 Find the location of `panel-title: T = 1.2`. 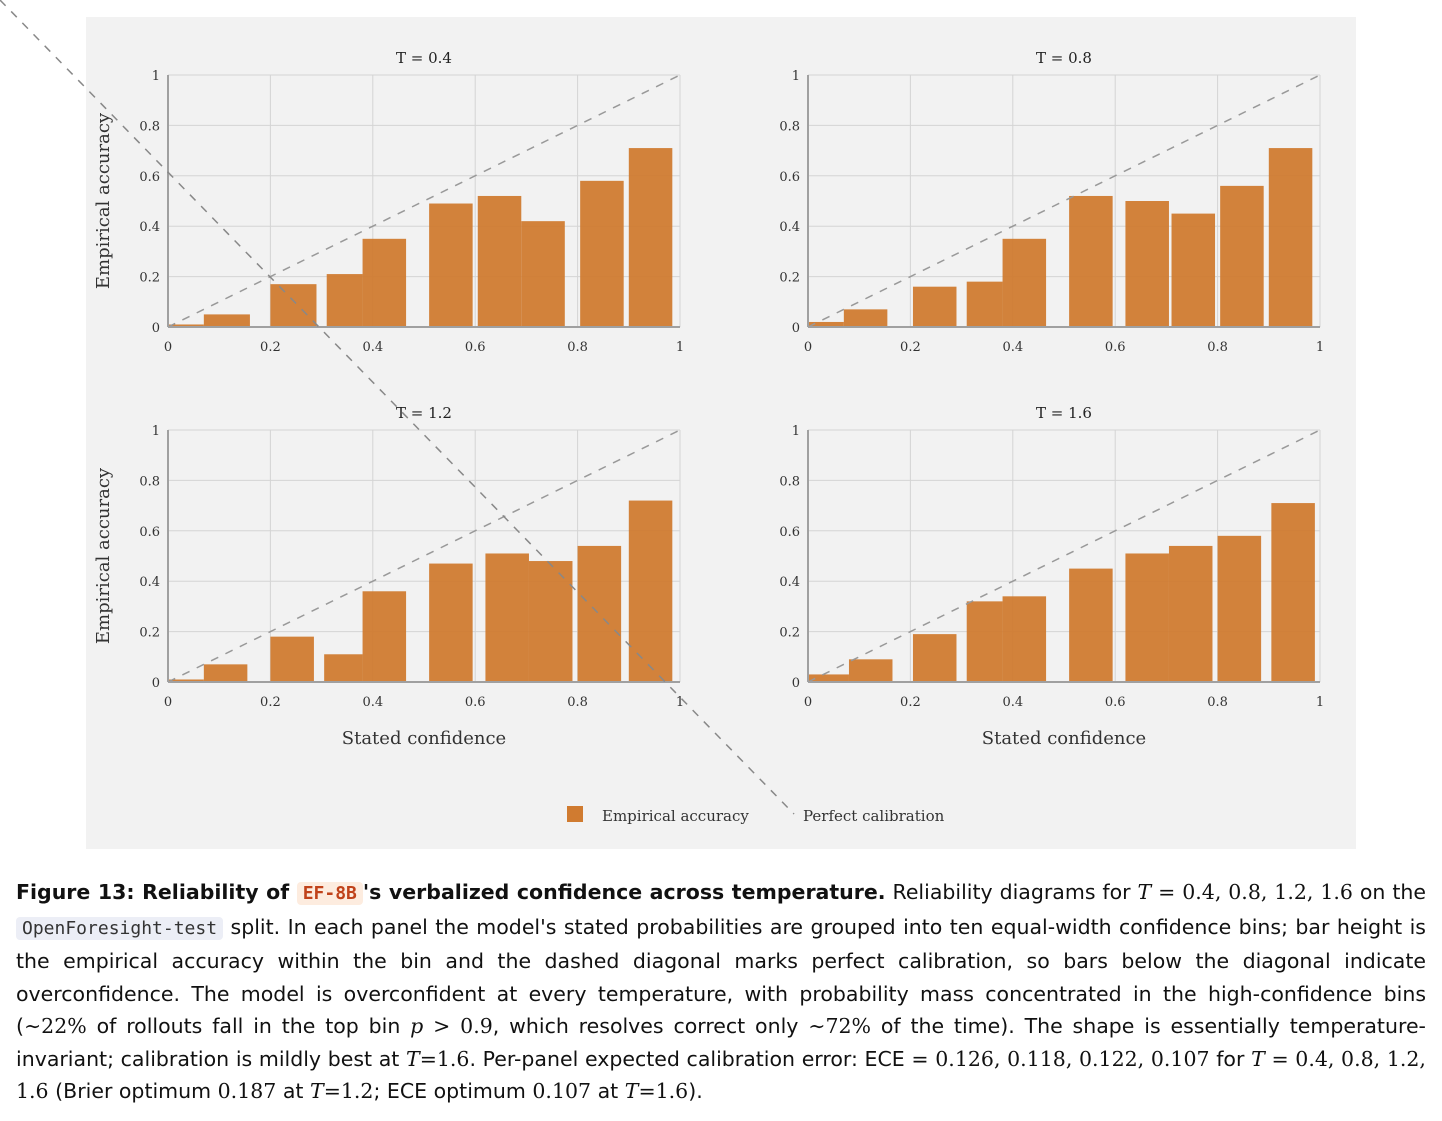

panel-title: T = 1.2 is located at coordinates (424, 413).